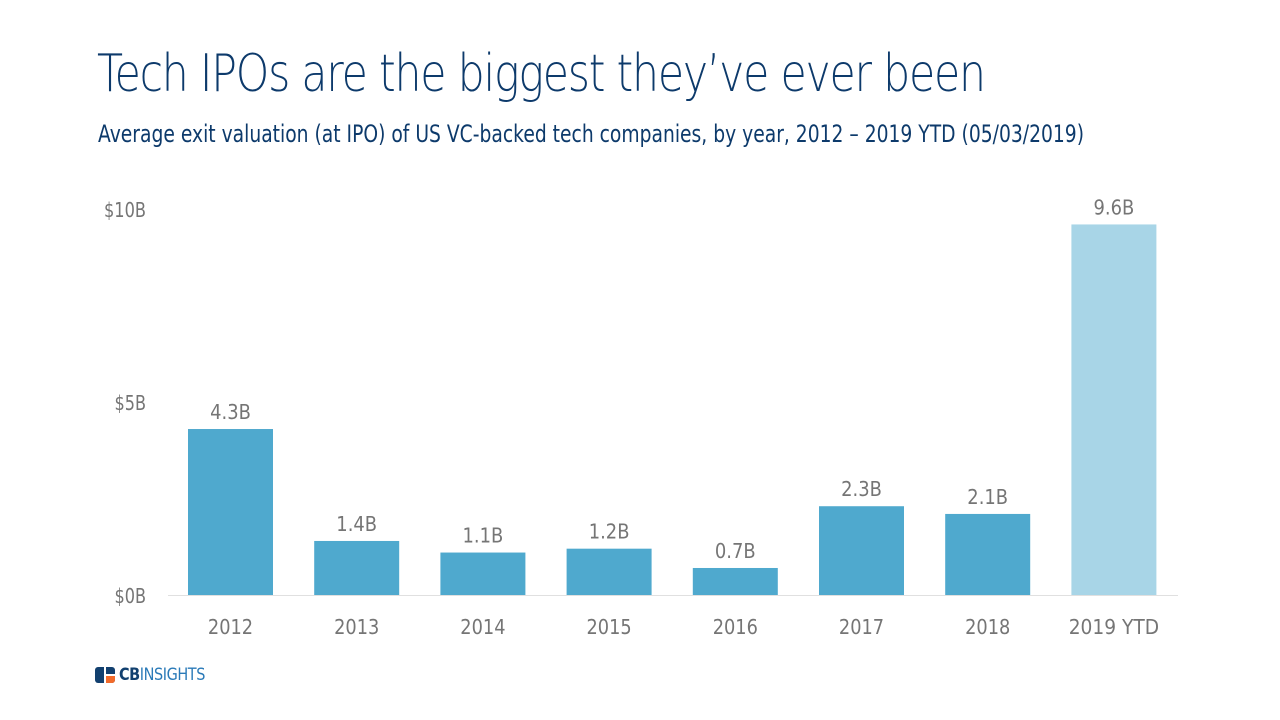 The image size is (1280, 720). What do you see at coordinates (230, 512) in the screenshot?
I see `bar-2012` at bounding box center [230, 512].